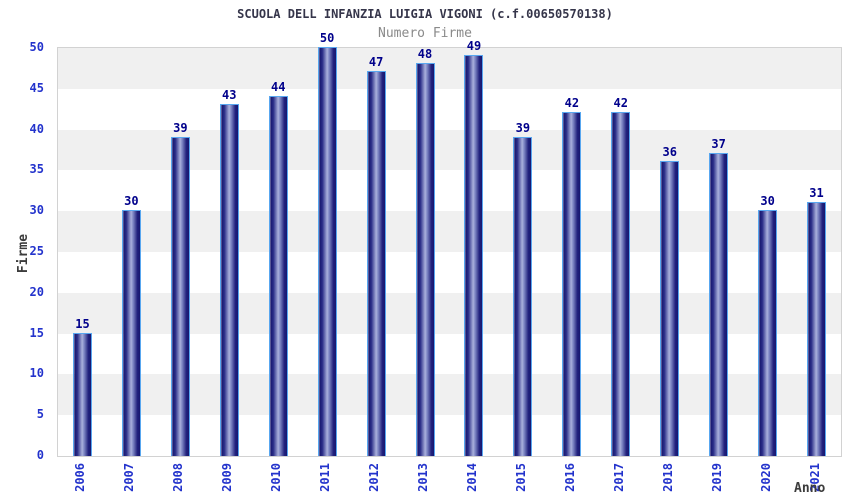  What do you see at coordinates (36, 128) in the screenshot?
I see `y-tick-label: 40` at bounding box center [36, 128].